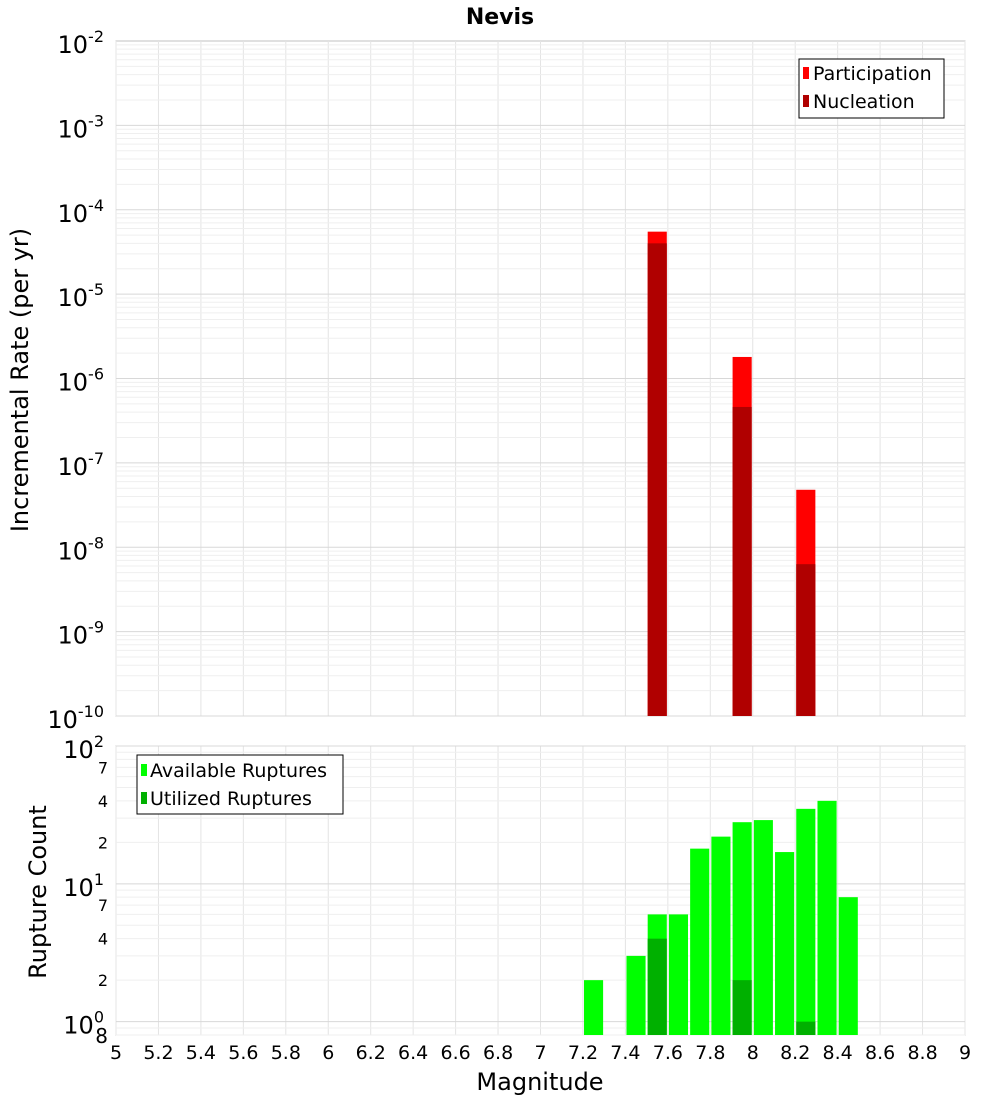  I want to click on x-tick-label: 9, so click(965, 1053).